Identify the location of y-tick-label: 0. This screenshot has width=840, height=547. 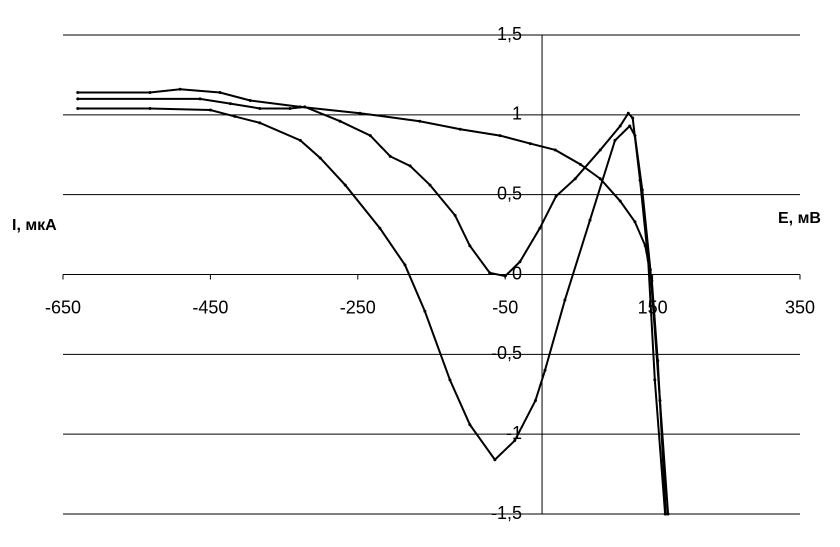
(517, 273).